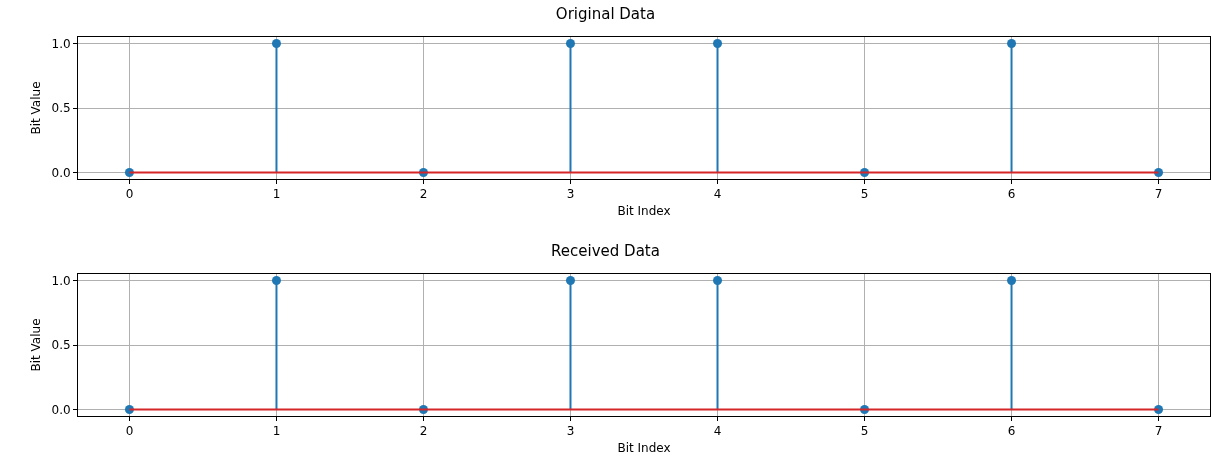 The height and width of the screenshot is (474, 1211). I want to click on chart-title: Original Data, so click(605, 13).